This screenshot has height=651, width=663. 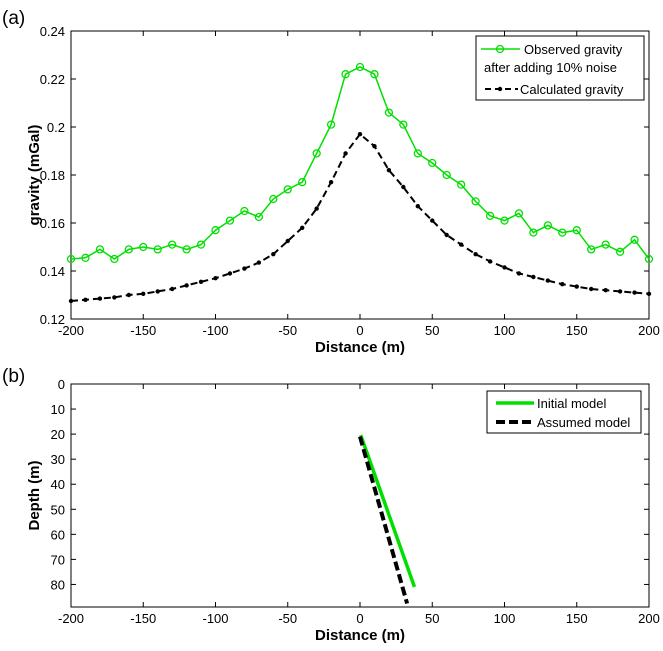 I want to click on panel-b-label: (b), so click(x=13, y=376).